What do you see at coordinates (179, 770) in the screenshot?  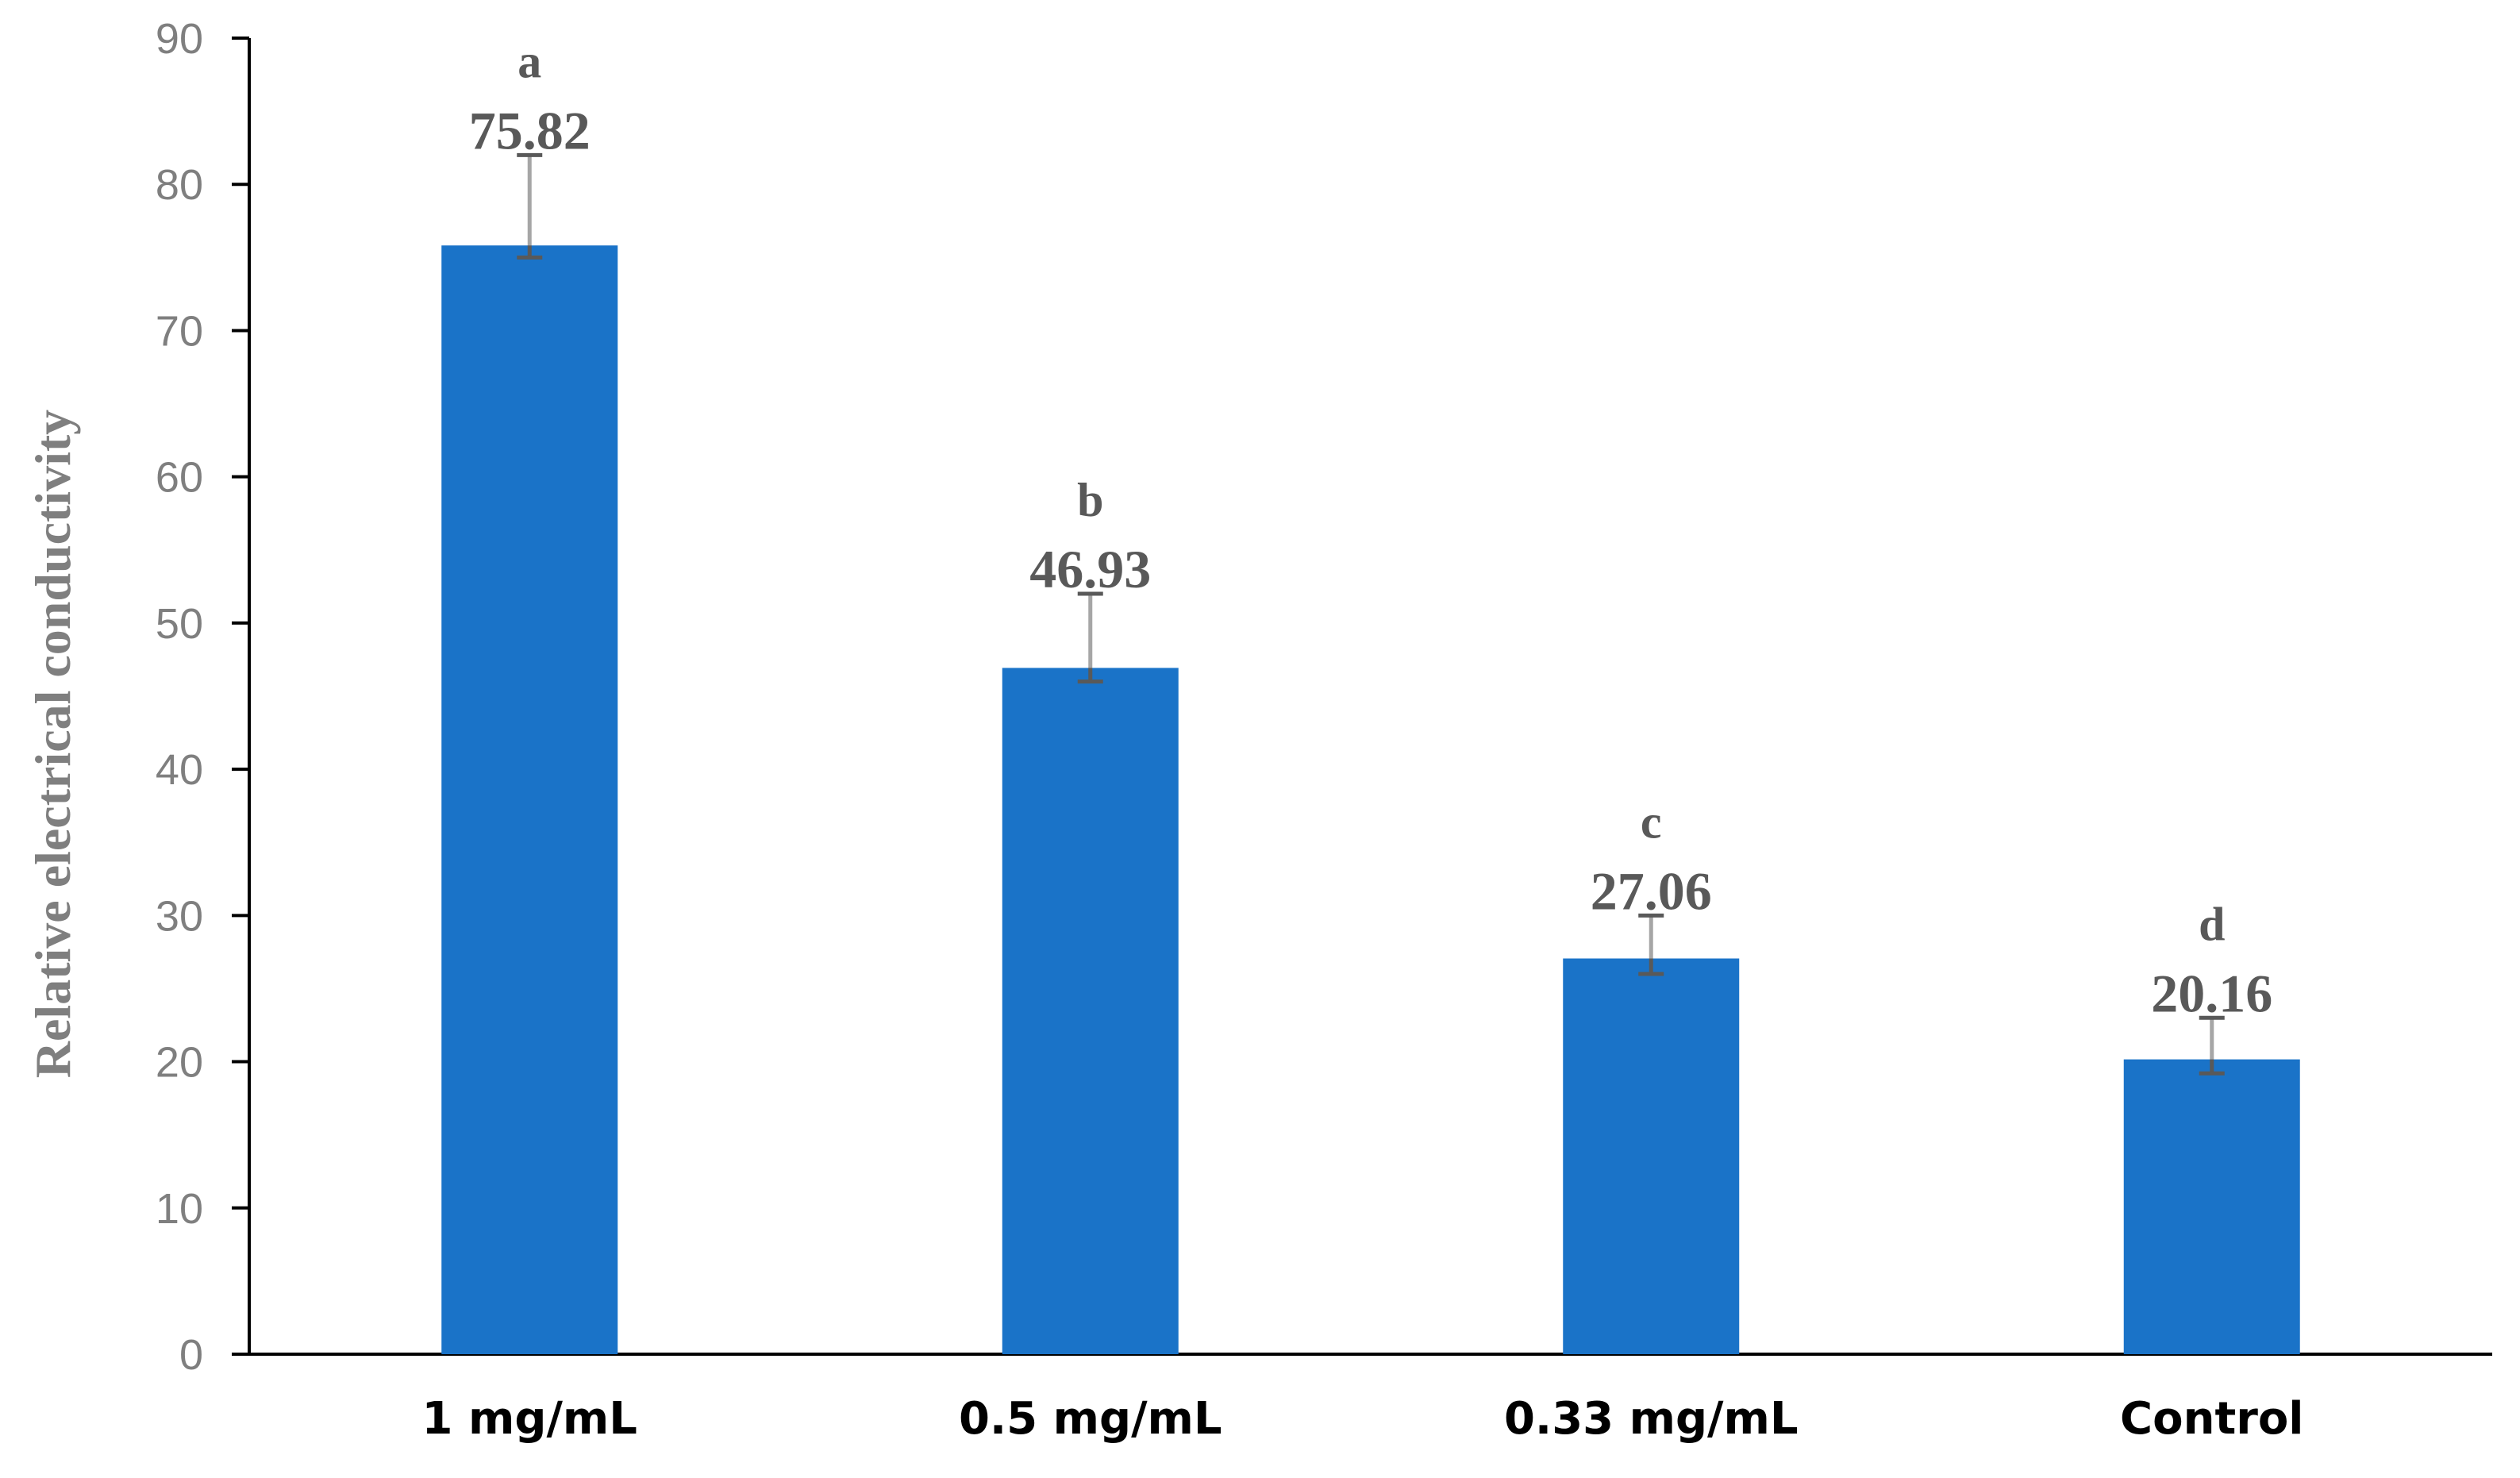 I see `y-tick-label: 40` at bounding box center [179, 770].